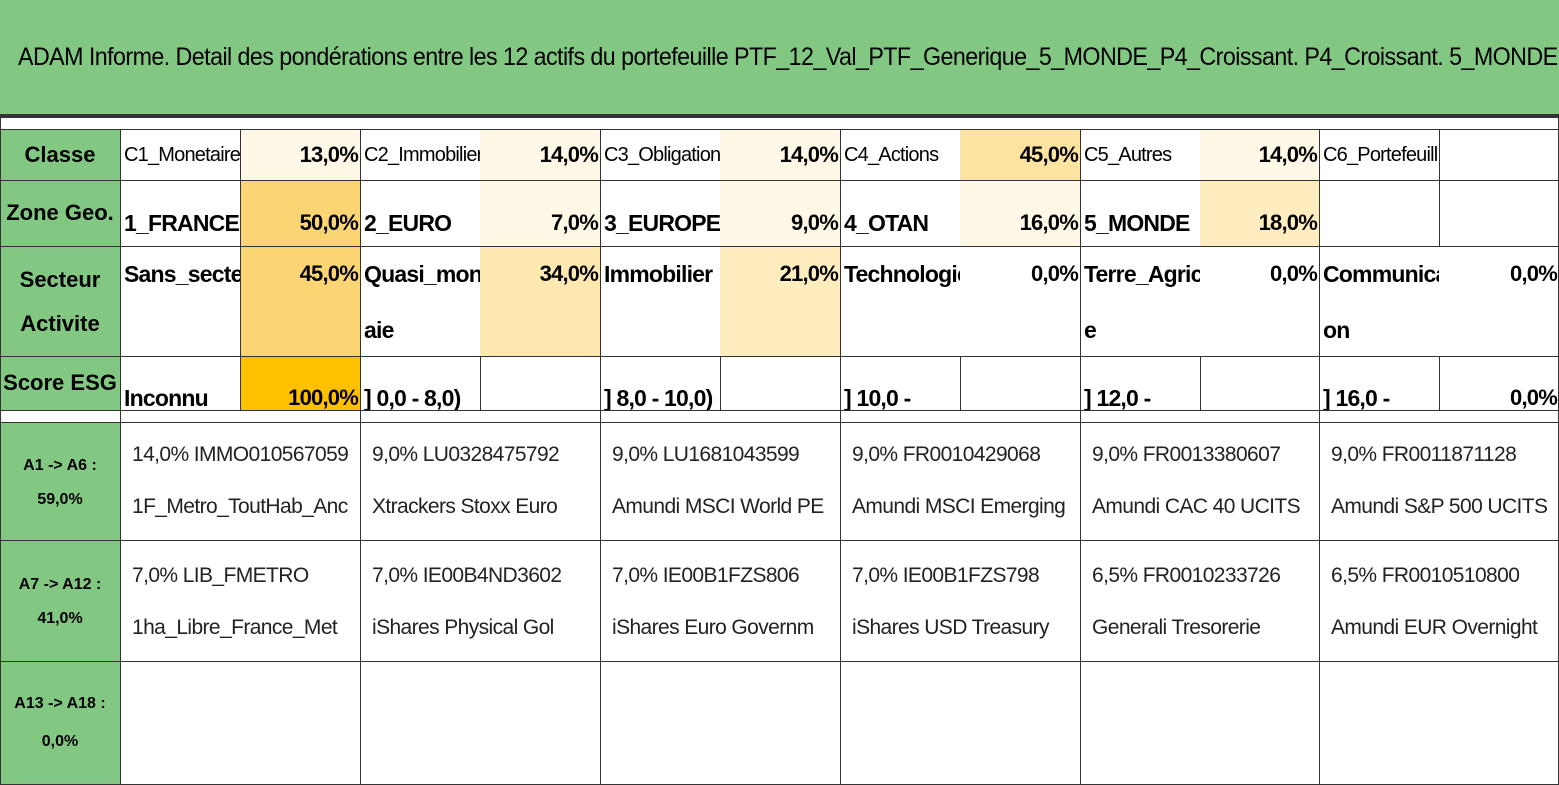 The image size is (1559, 785). I want to click on asset-a4-weight-code: 9,0% FR0010429068, so click(946, 454).